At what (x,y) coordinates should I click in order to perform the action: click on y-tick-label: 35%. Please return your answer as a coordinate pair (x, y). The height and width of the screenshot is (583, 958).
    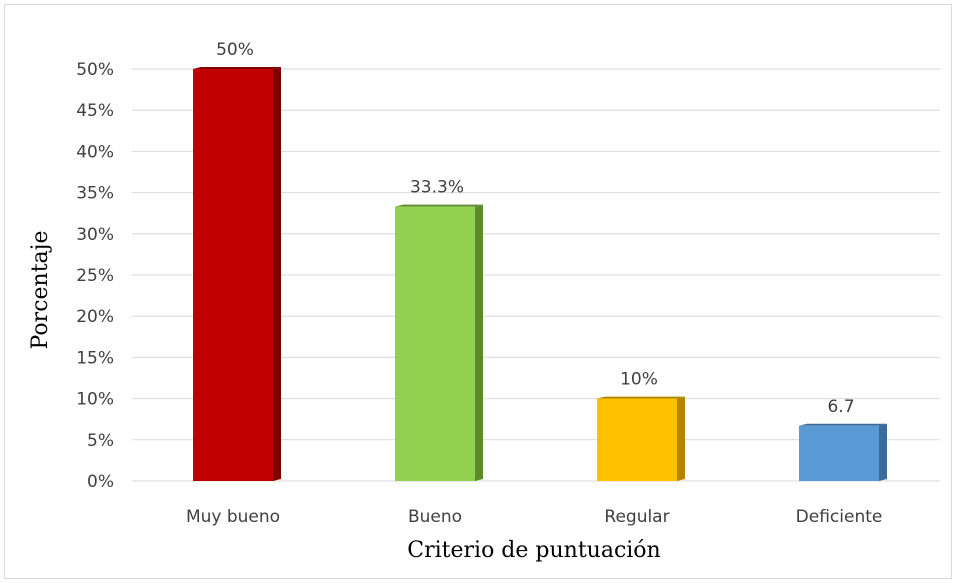
    Looking at the image, I should click on (95, 194).